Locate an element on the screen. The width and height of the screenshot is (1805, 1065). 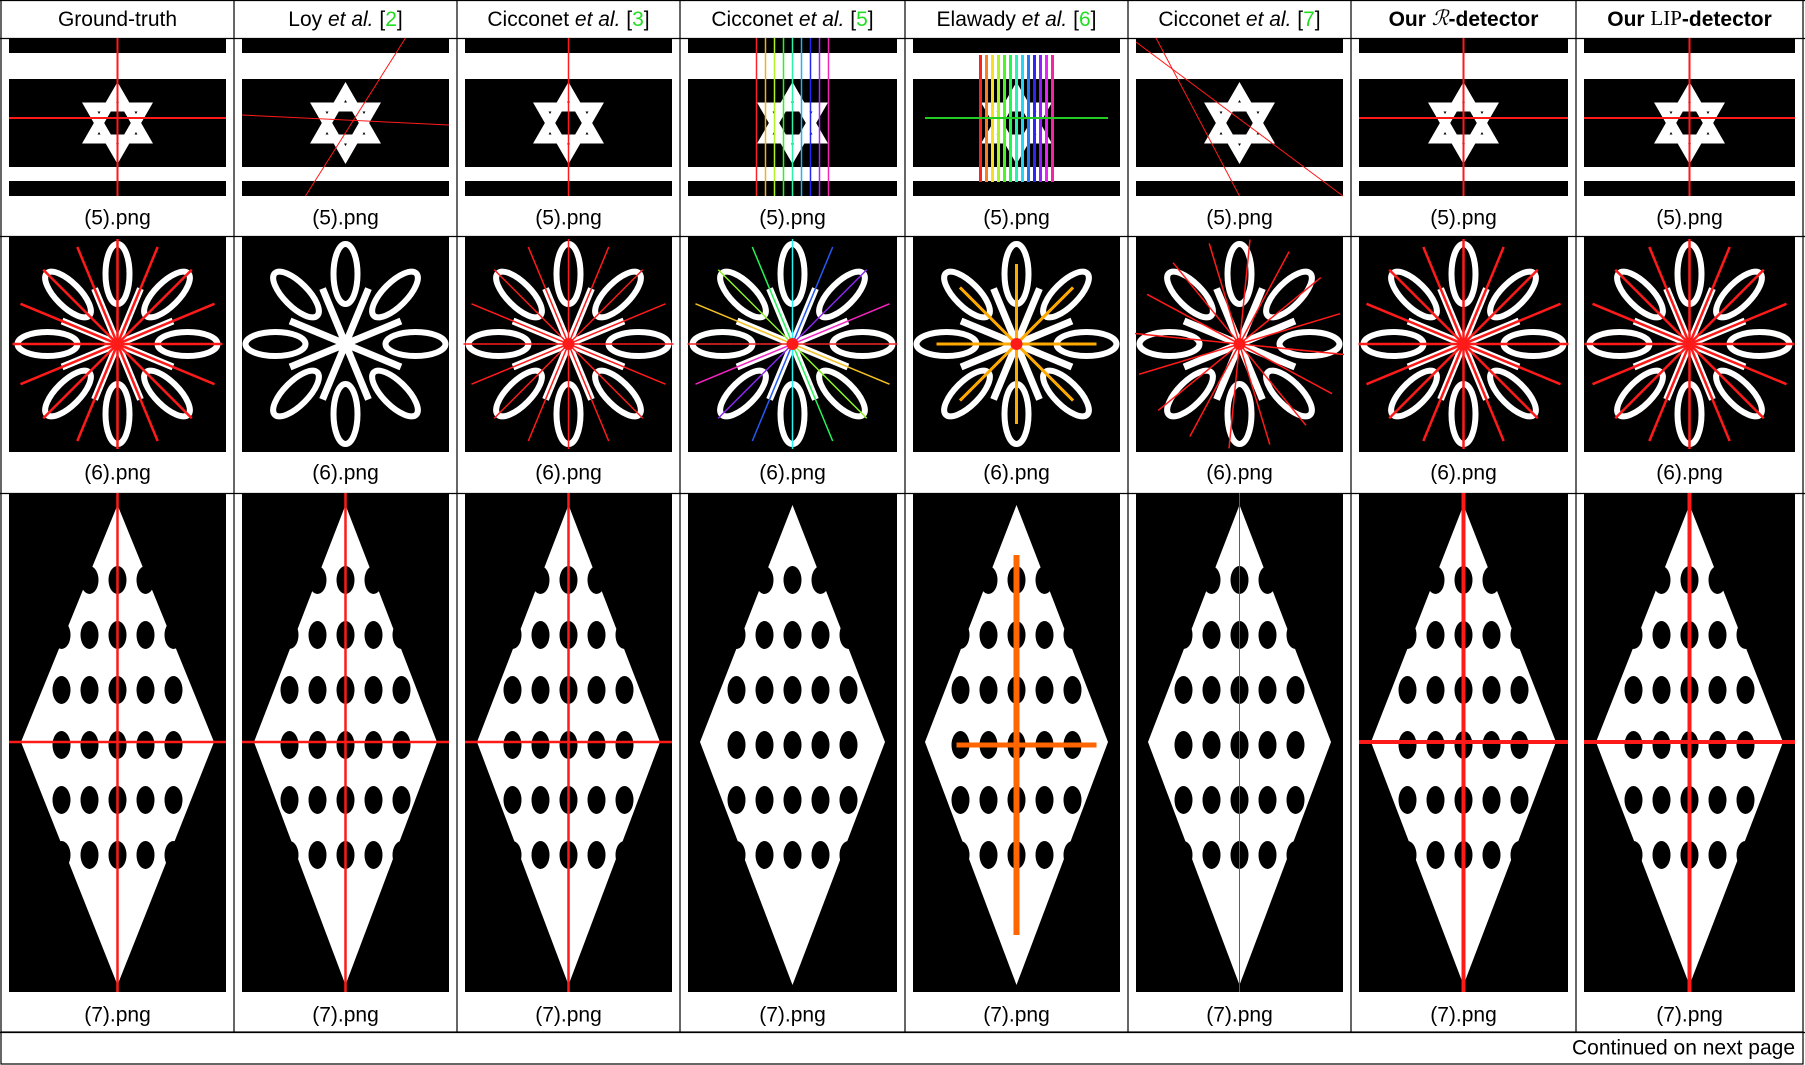
column-header: Loy et al. [2] is located at coordinates (345, 19).